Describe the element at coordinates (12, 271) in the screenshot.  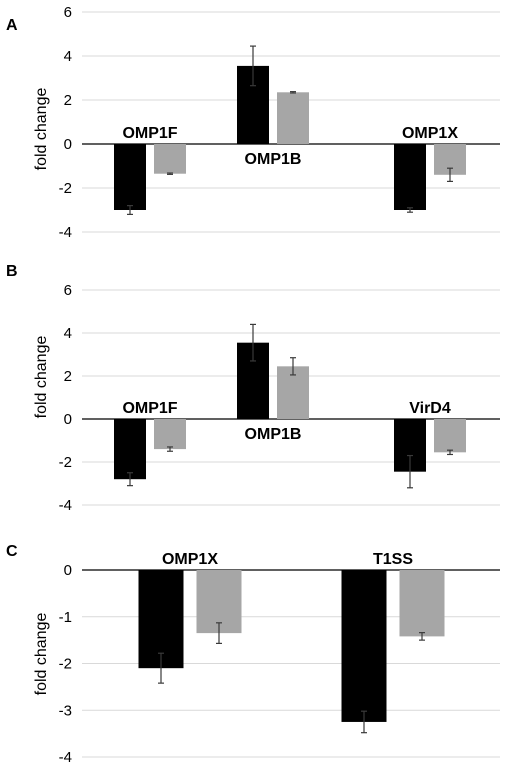
I see `panel-letter: B` at that location.